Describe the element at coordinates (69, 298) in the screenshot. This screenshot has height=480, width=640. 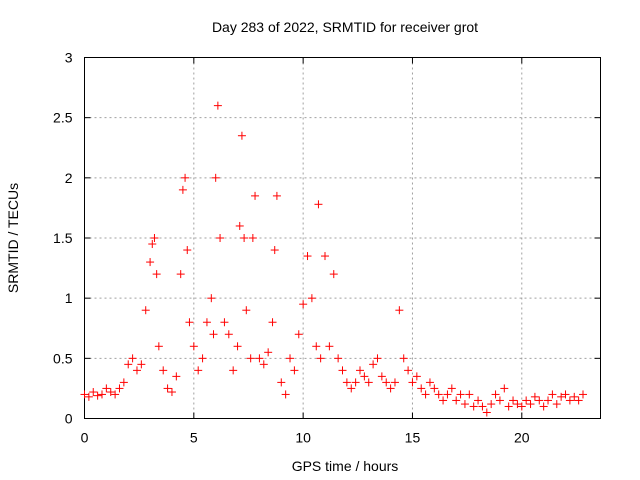
I see `y-tick-label: 1` at that location.